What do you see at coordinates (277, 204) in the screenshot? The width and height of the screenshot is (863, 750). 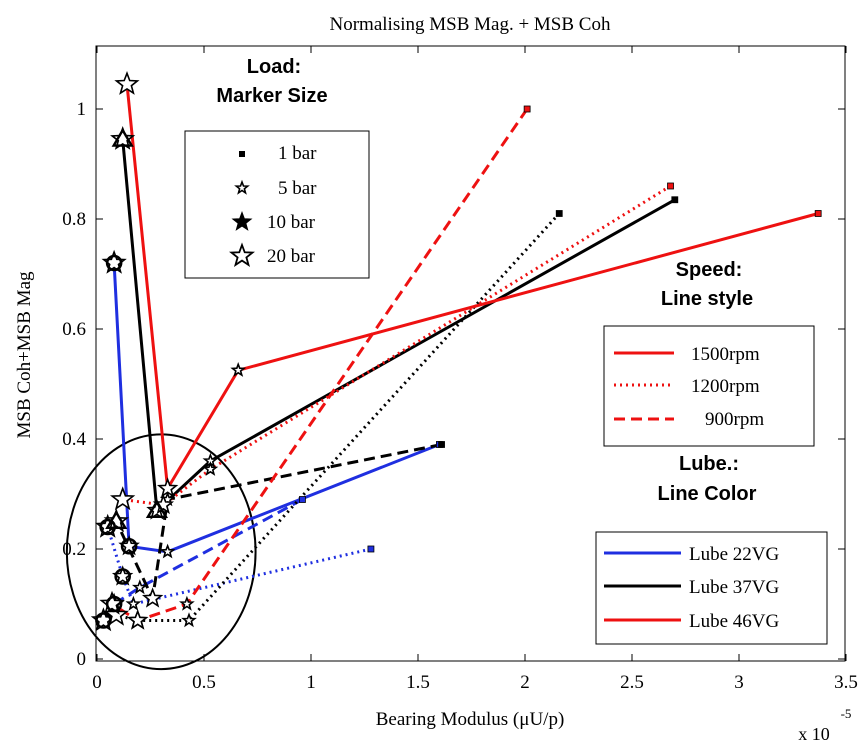 I see `load-legend-box` at bounding box center [277, 204].